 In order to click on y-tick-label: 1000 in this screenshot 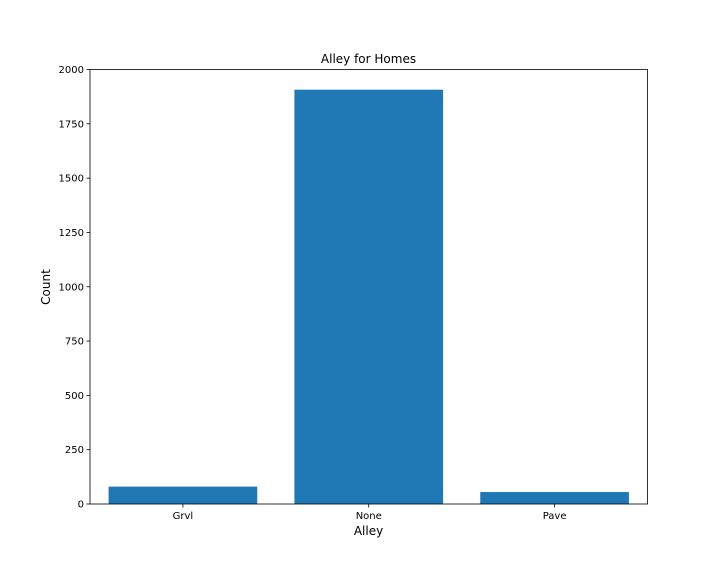, I will do `click(71, 287)`.